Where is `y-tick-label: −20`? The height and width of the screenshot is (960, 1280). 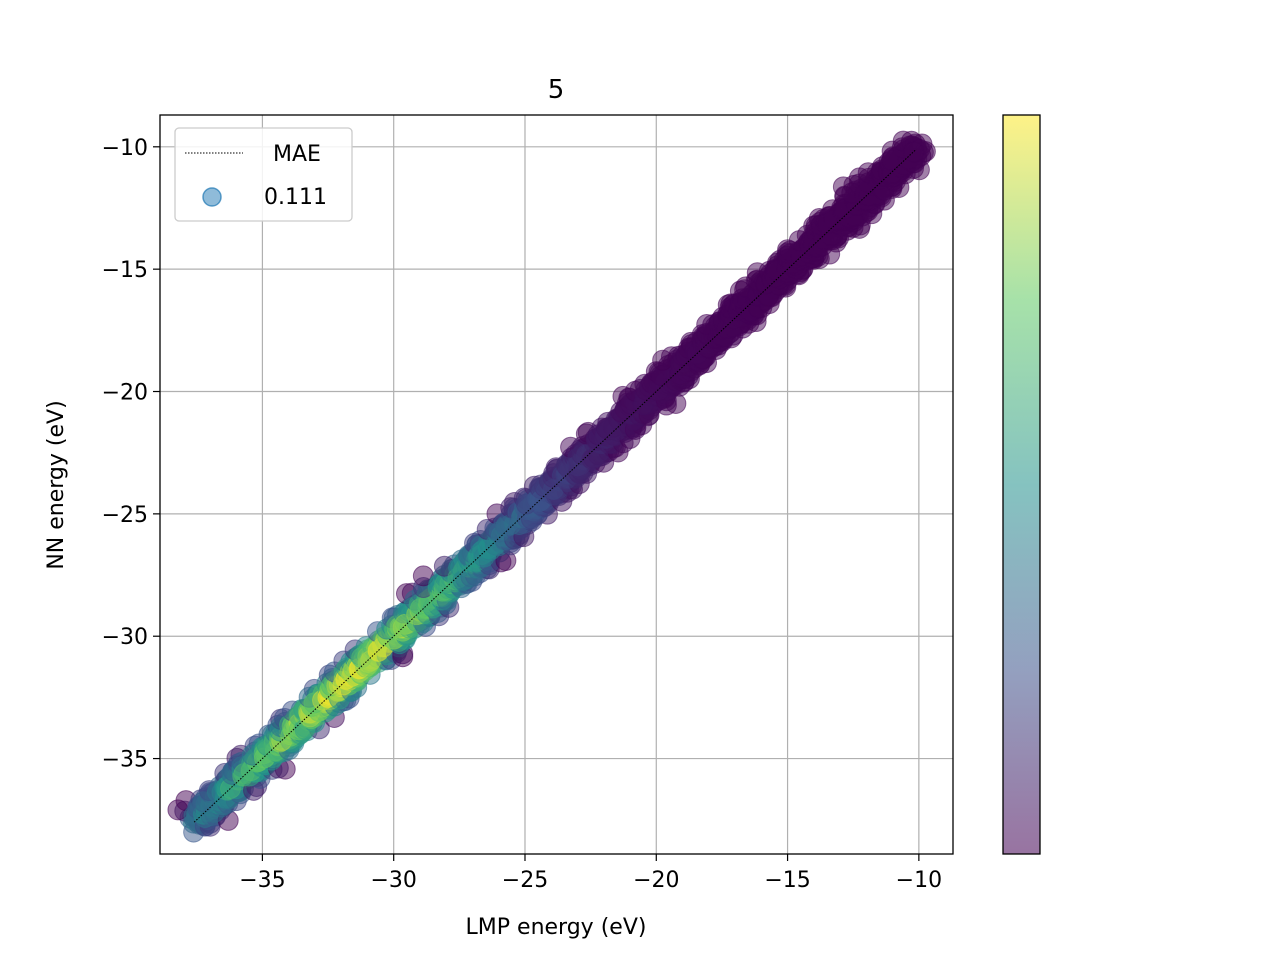
y-tick-label: −20 is located at coordinates (125, 393).